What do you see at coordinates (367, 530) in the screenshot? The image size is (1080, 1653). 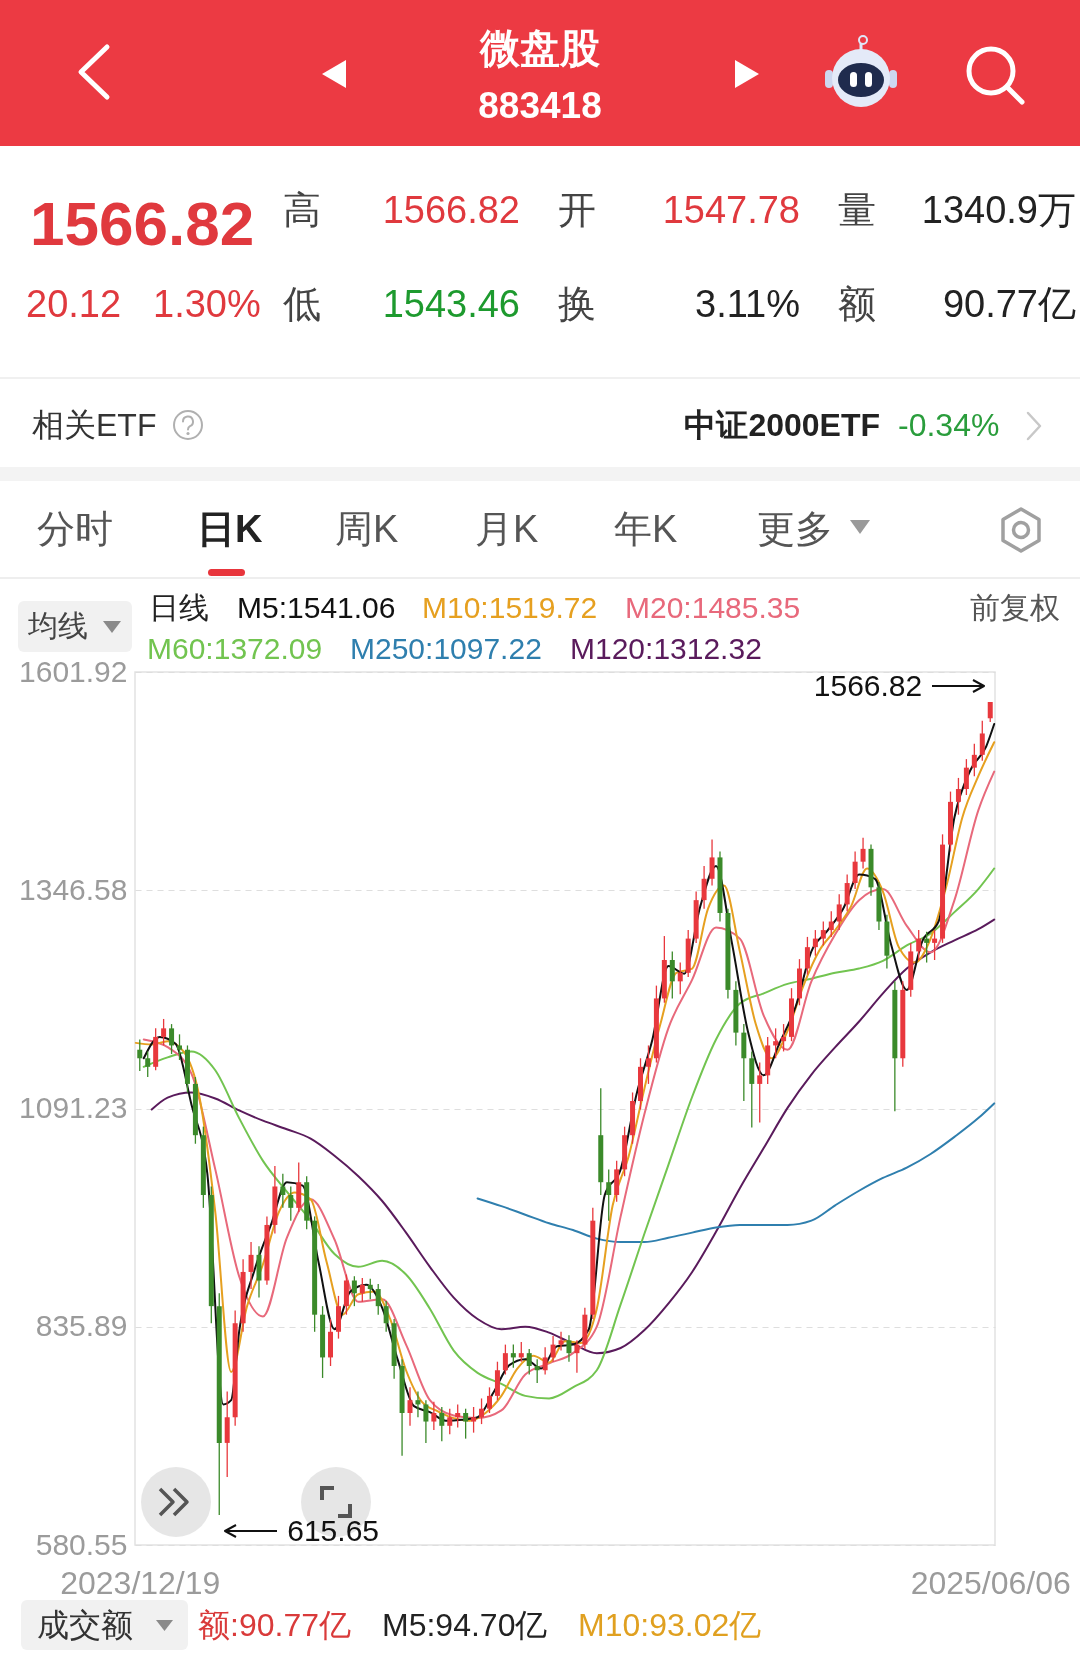 I see `text: 周K` at bounding box center [367, 530].